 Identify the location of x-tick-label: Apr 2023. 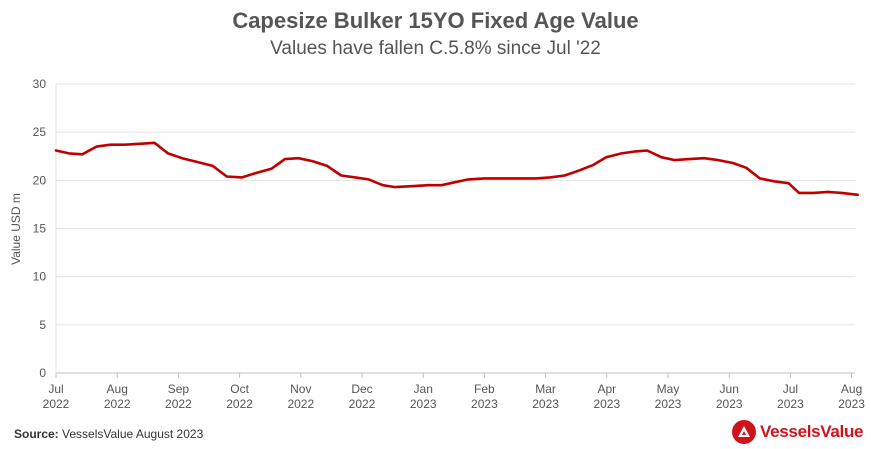
(606, 396).